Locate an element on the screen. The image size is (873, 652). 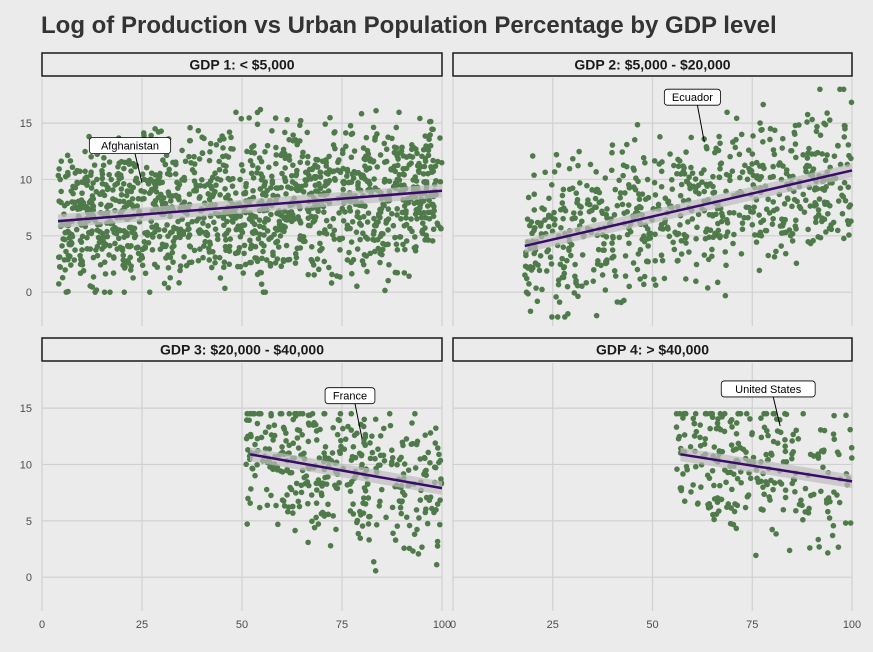
y-tick-label: 15 is located at coordinates (26, 124).